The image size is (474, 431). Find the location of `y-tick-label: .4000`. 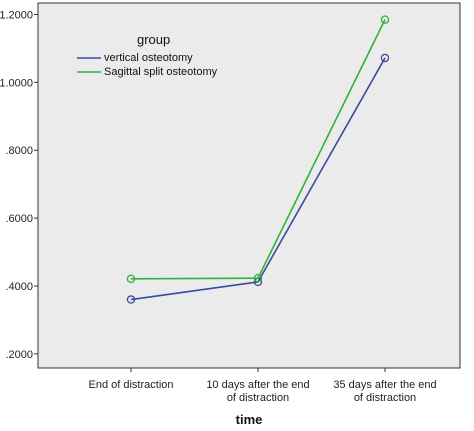

y-tick-label: .4000 is located at coordinates (19, 287).